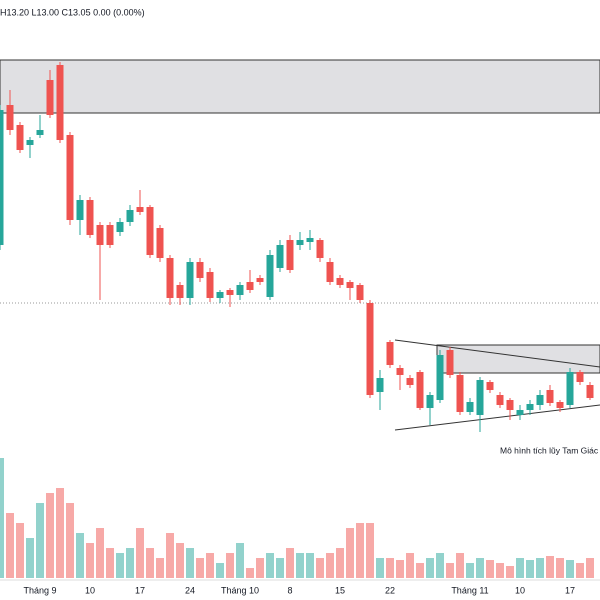 The width and height of the screenshot is (600, 600). What do you see at coordinates (390, 590) in the screenshot?
I see `x-tick-label: 22` at bounding box center [390, 590].